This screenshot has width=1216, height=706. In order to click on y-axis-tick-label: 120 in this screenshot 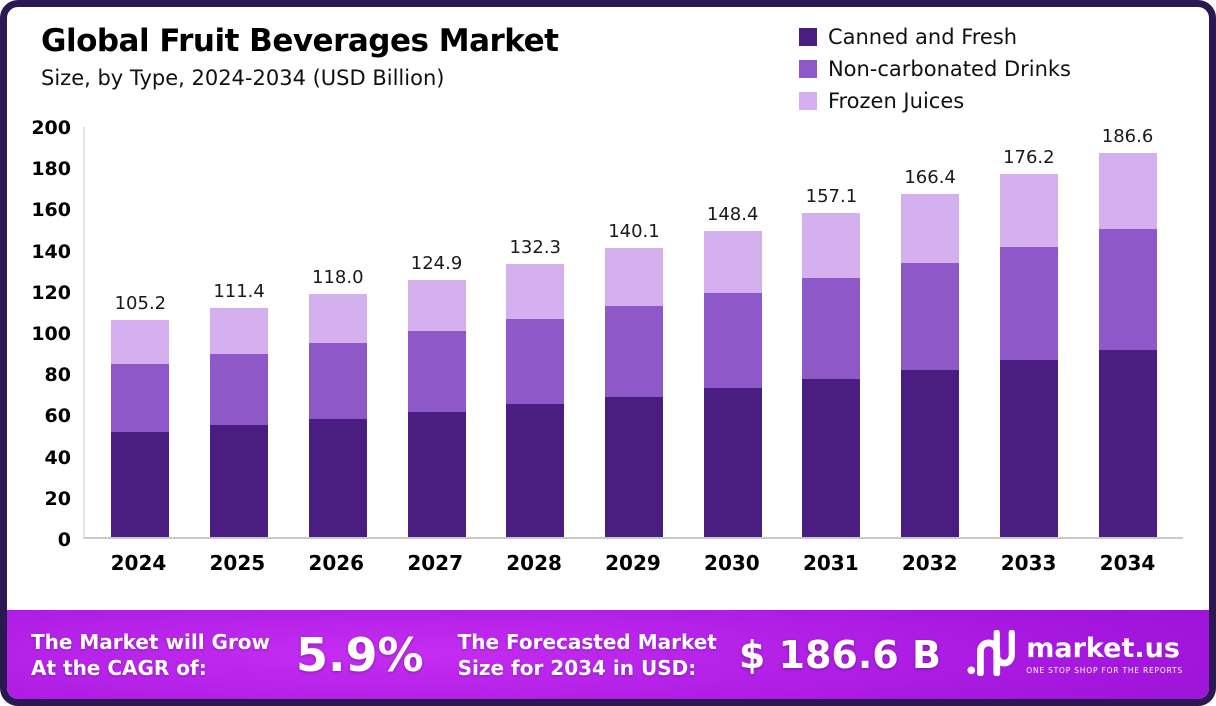, I will do `click(51, 292)`.